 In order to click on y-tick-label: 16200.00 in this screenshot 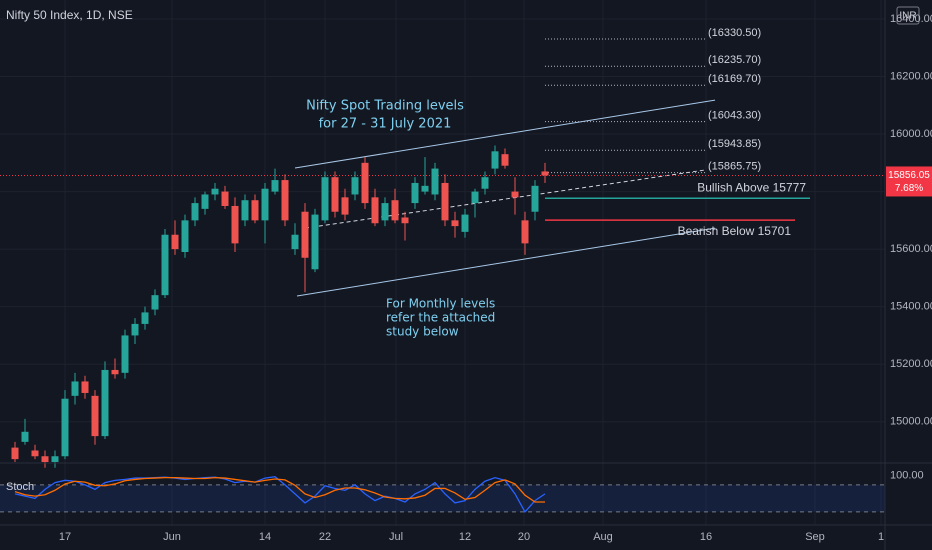, I will do `click(911, 76)`.